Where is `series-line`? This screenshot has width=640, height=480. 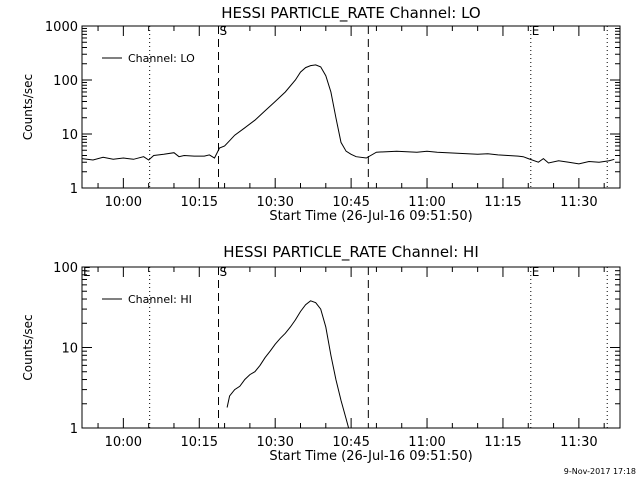 series-line is located at coordinates (288, 364).